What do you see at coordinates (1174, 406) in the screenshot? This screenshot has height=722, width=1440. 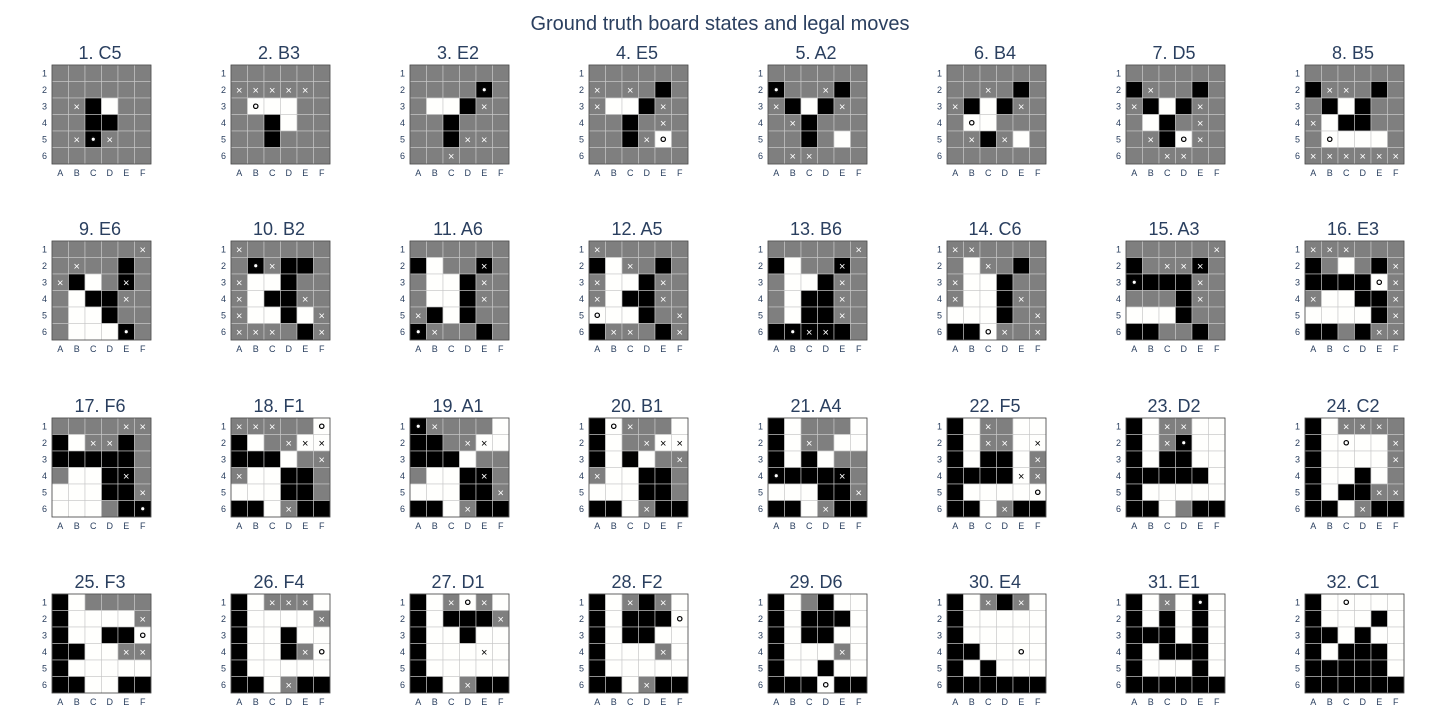 I see `panel-title: 23. D2` at bounding box center [1174, 406].